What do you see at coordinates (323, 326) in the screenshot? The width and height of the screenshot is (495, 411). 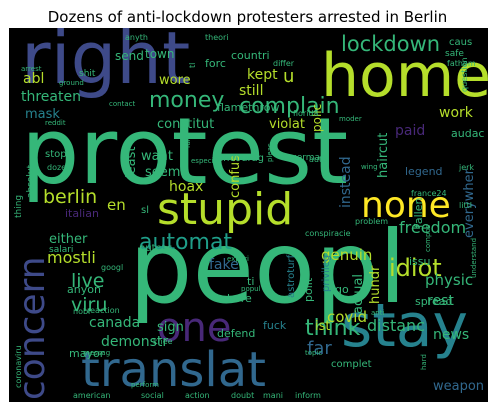 I see `word-ist: ist` at bounding box center [323, 326].